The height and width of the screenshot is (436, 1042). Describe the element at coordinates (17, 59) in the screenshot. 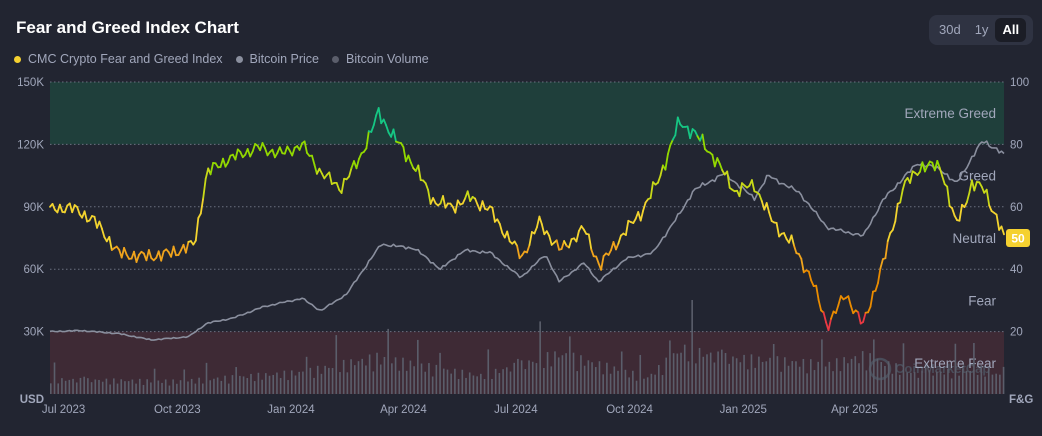

I see `legend-dot-icon` at that location.